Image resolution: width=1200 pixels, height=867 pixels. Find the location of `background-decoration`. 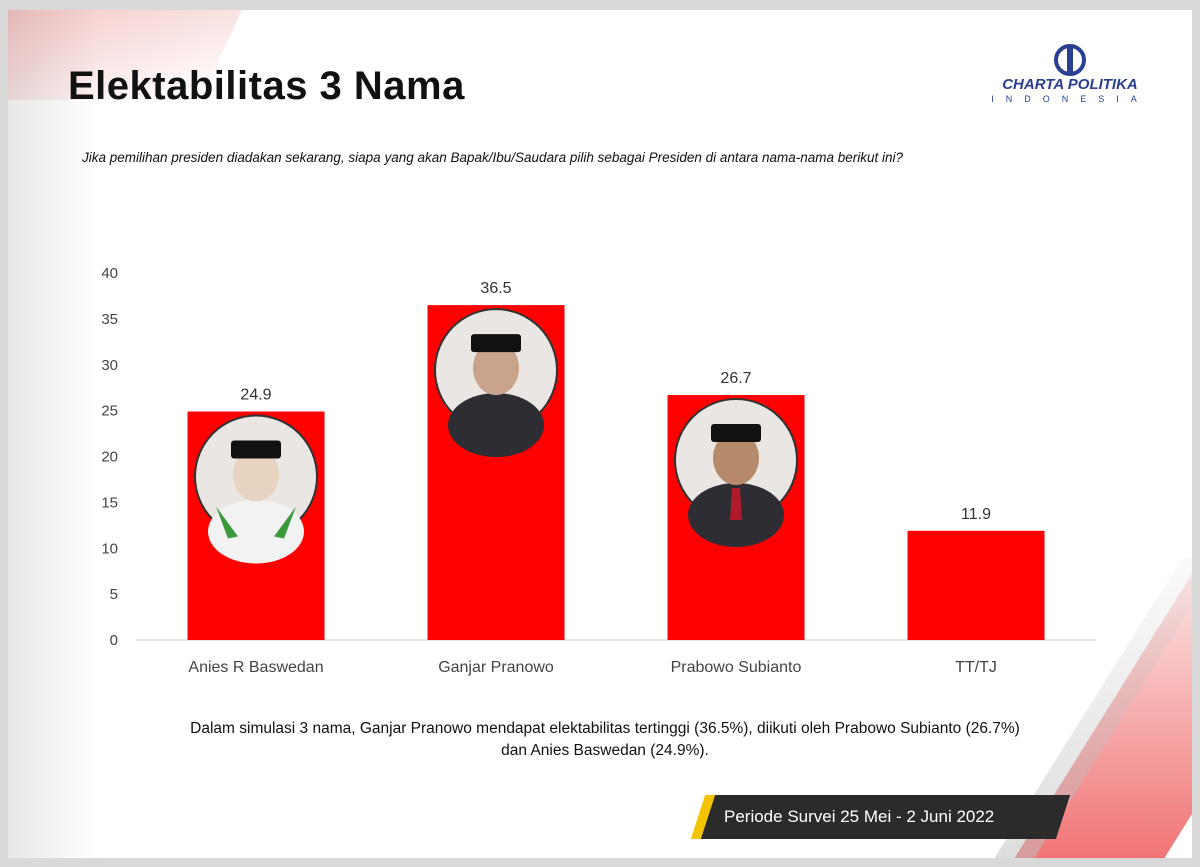

background-decoration is located at coordinates (53, 434).